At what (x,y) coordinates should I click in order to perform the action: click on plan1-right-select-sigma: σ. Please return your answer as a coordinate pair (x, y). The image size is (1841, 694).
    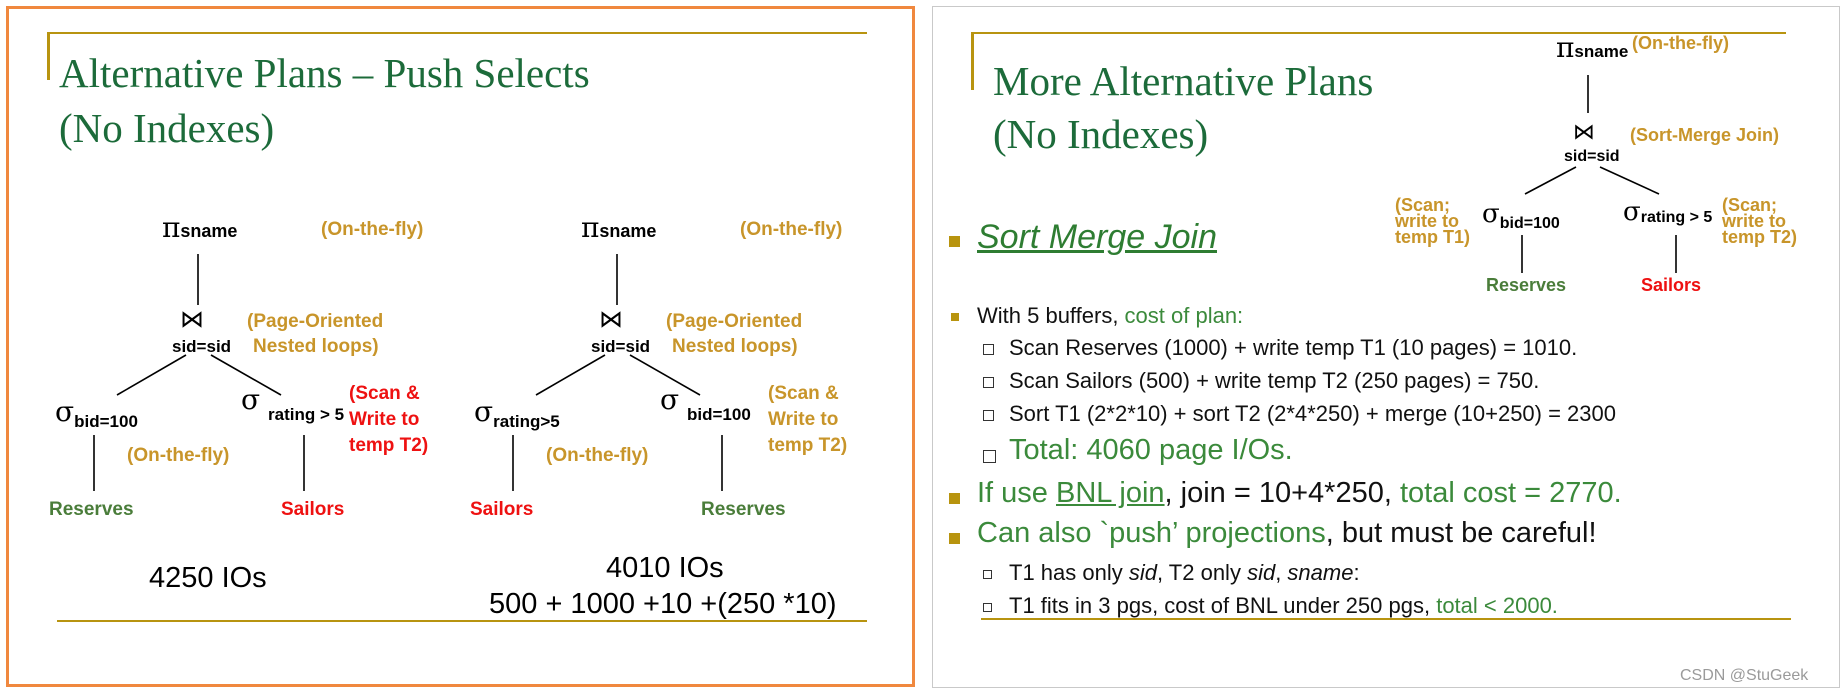
    Looking at the image, I should click on (250, 399).